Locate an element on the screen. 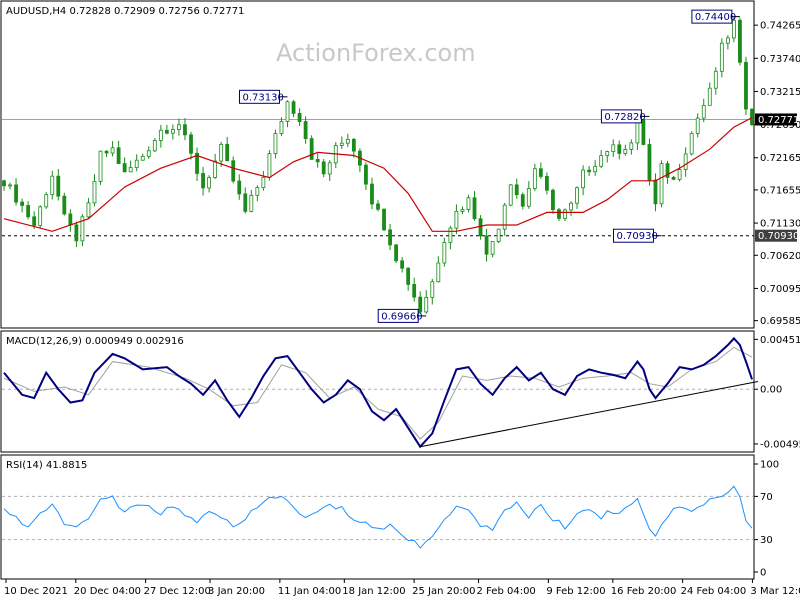 This screenshot has height=600, width=800. time-tick-label: 25 Jan 20:00 is located at coordinates (443, 591).